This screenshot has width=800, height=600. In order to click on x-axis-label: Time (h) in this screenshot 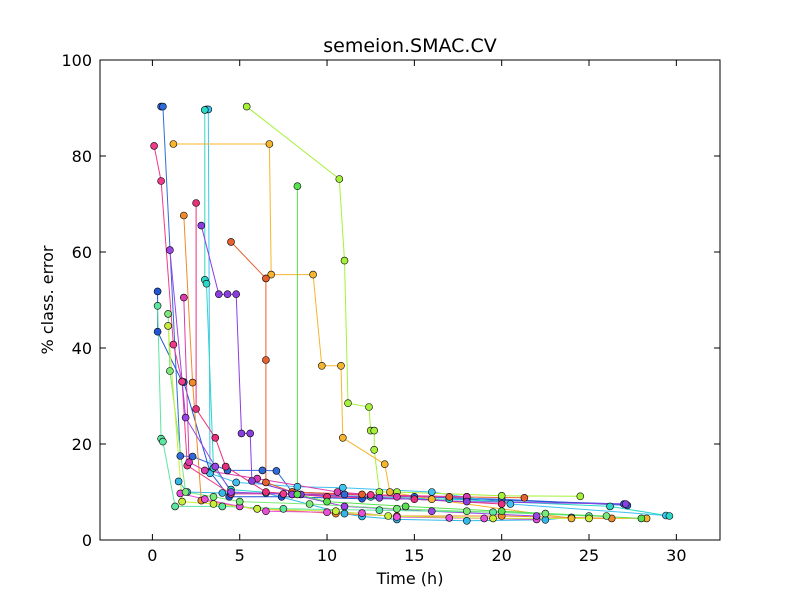, I will do `click(410, 578)`.